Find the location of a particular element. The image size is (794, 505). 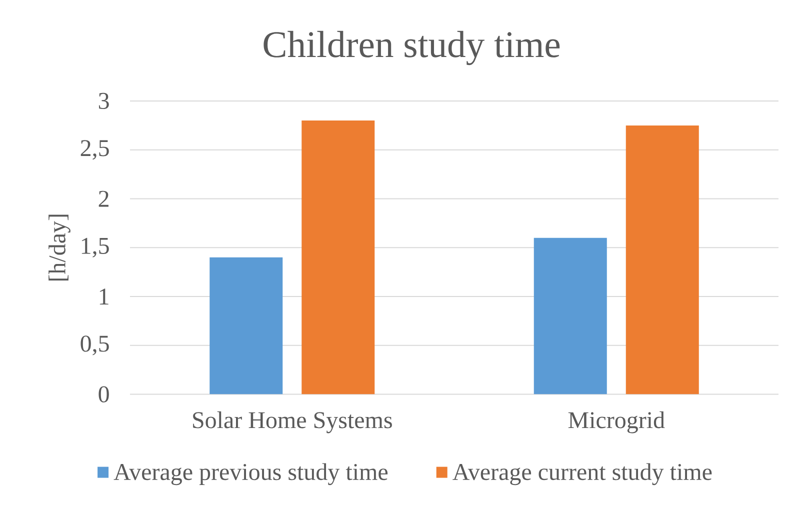

legend-label: Average previous study time is located at coordinates (251, 474).